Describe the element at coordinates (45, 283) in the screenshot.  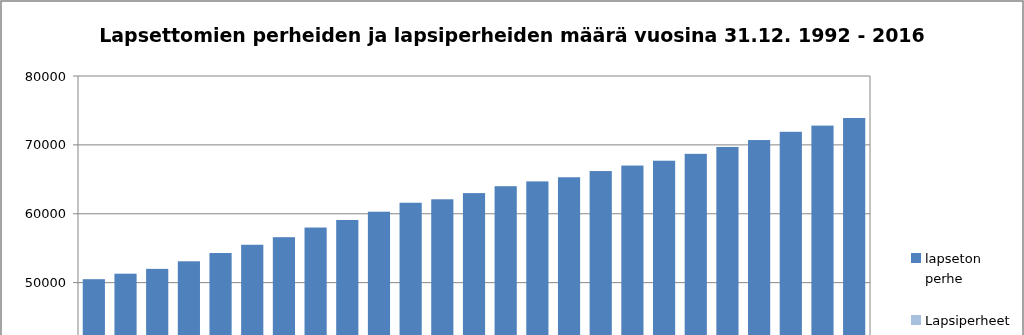
I see `y-tick-label: 50000` at that location.